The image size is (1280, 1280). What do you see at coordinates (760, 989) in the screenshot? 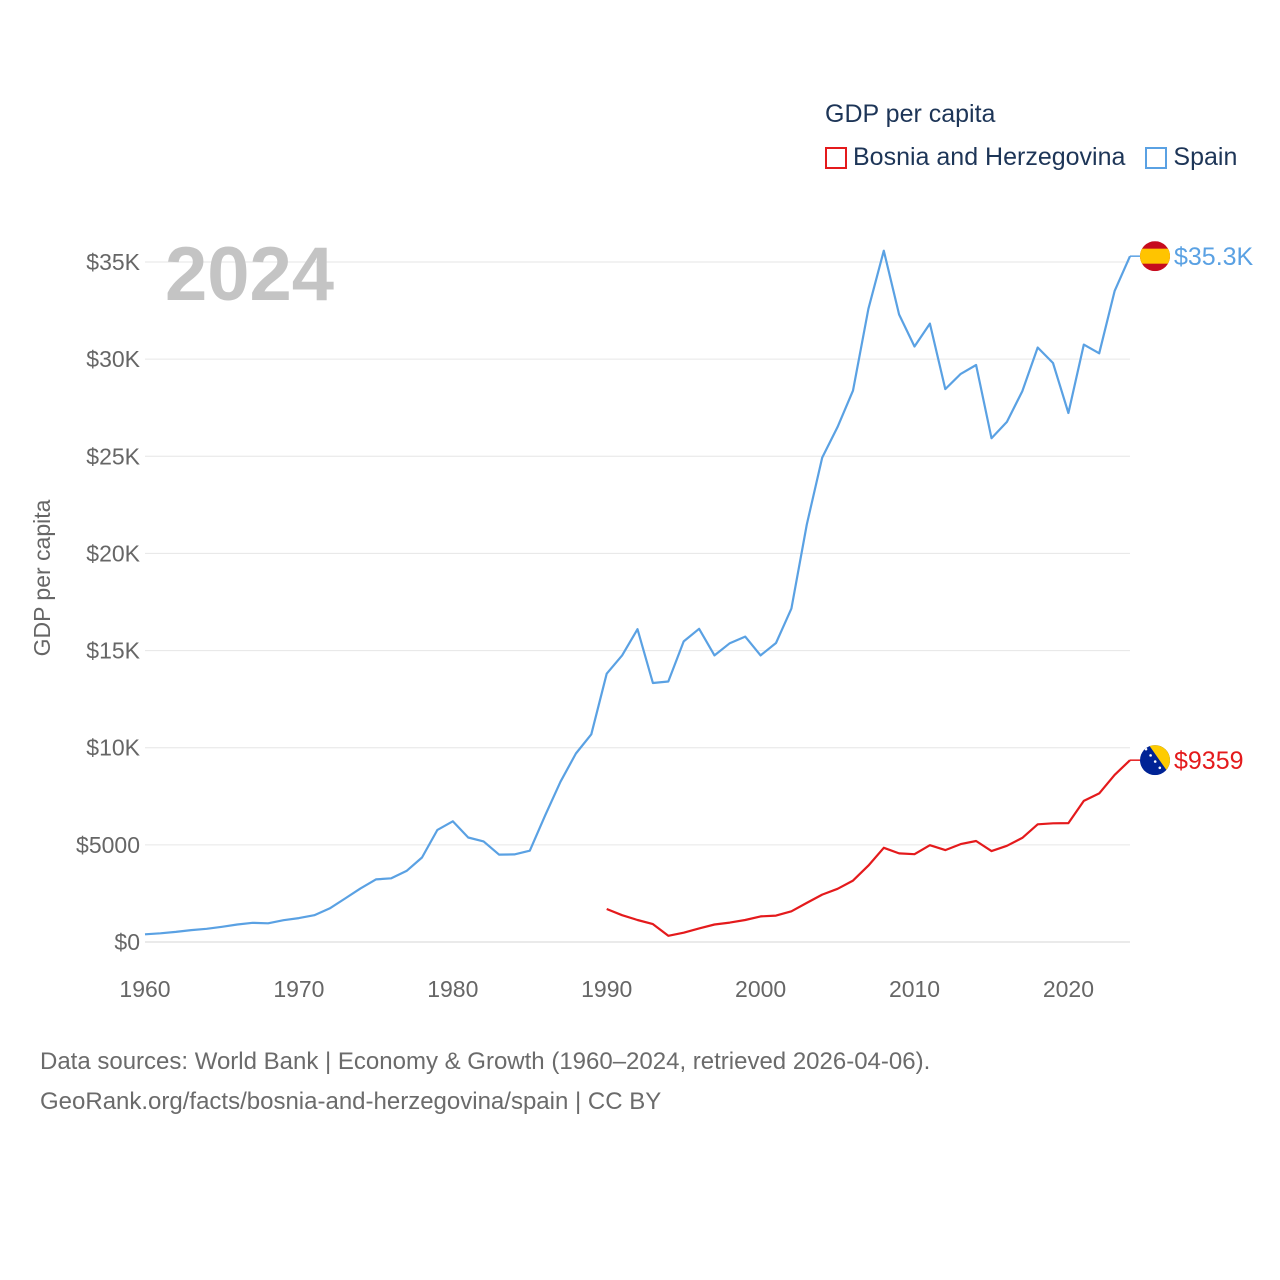
I see `x-tick-label: 2000` at bounding box center [760, 989].